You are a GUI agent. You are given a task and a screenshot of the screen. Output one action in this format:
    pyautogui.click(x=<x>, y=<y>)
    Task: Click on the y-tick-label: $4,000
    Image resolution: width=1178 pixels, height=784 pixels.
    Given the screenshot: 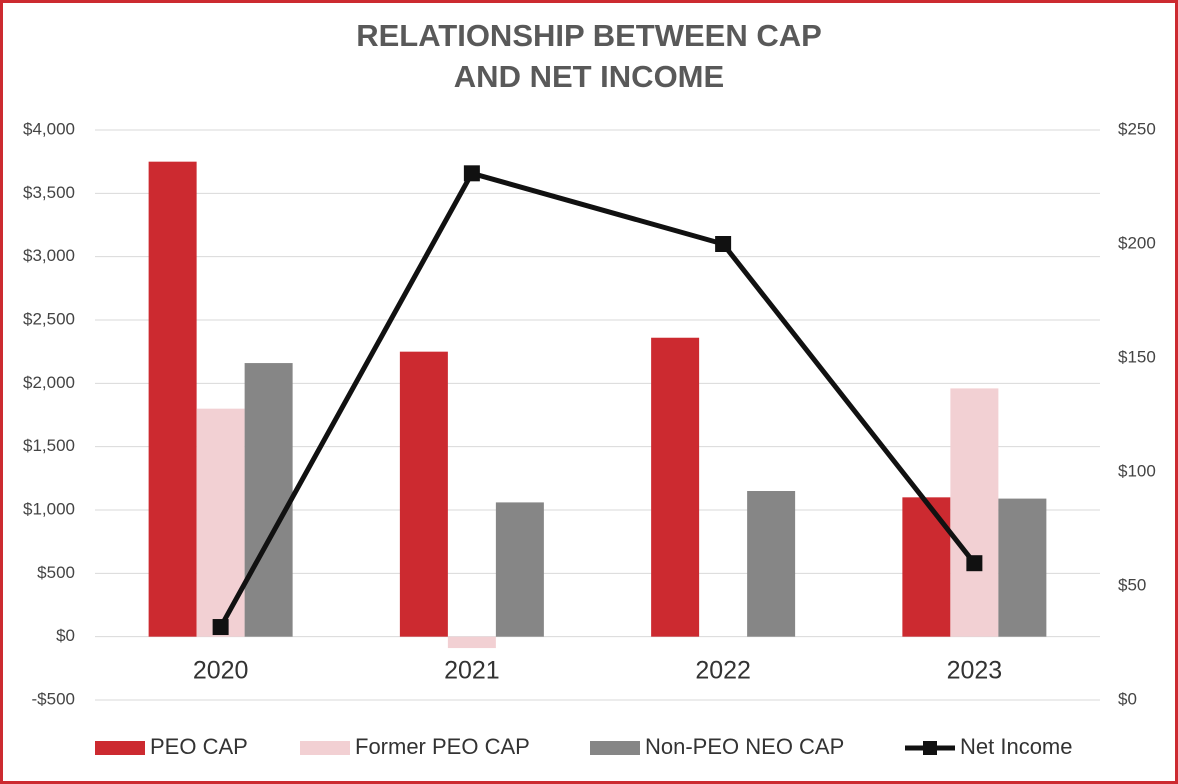 What is the action you would take?
    pyautogui.click(x=49, y=128)
    